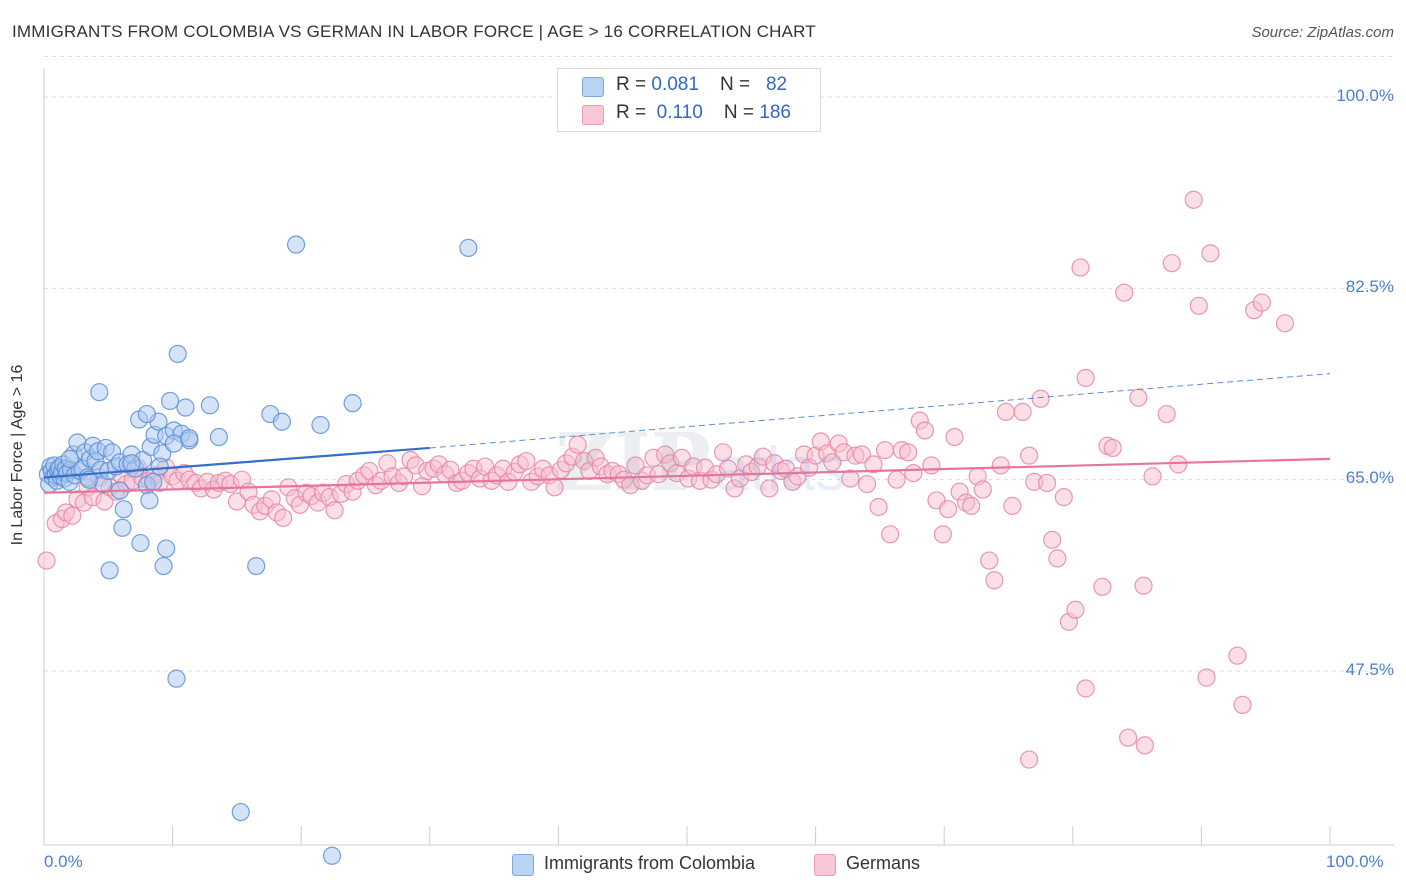  Describe the element at coordinates (689, 100) in the screenshot. I see `stats-legend: R = 0.081 N = 82 R = 0.110 N = 186` at that location.